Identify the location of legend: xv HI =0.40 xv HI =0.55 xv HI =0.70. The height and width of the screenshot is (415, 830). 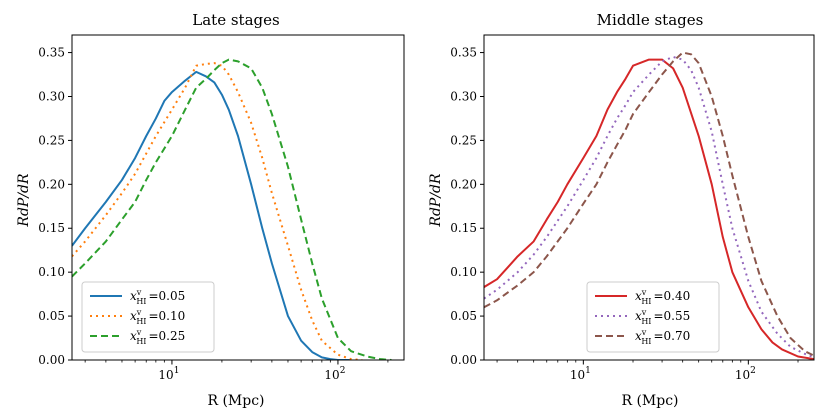
(653, 317).